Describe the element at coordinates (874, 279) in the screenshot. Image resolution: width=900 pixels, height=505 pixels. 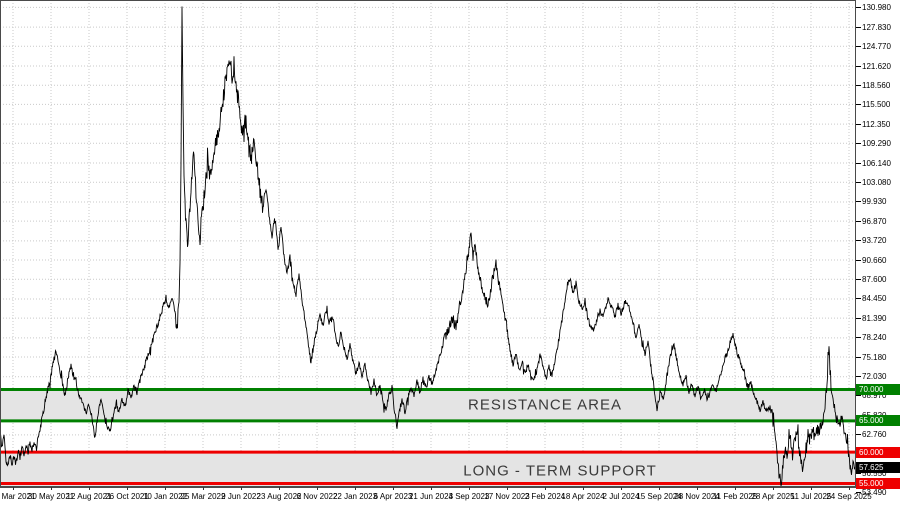
I see `price-axis-label: 87.600` at that location.